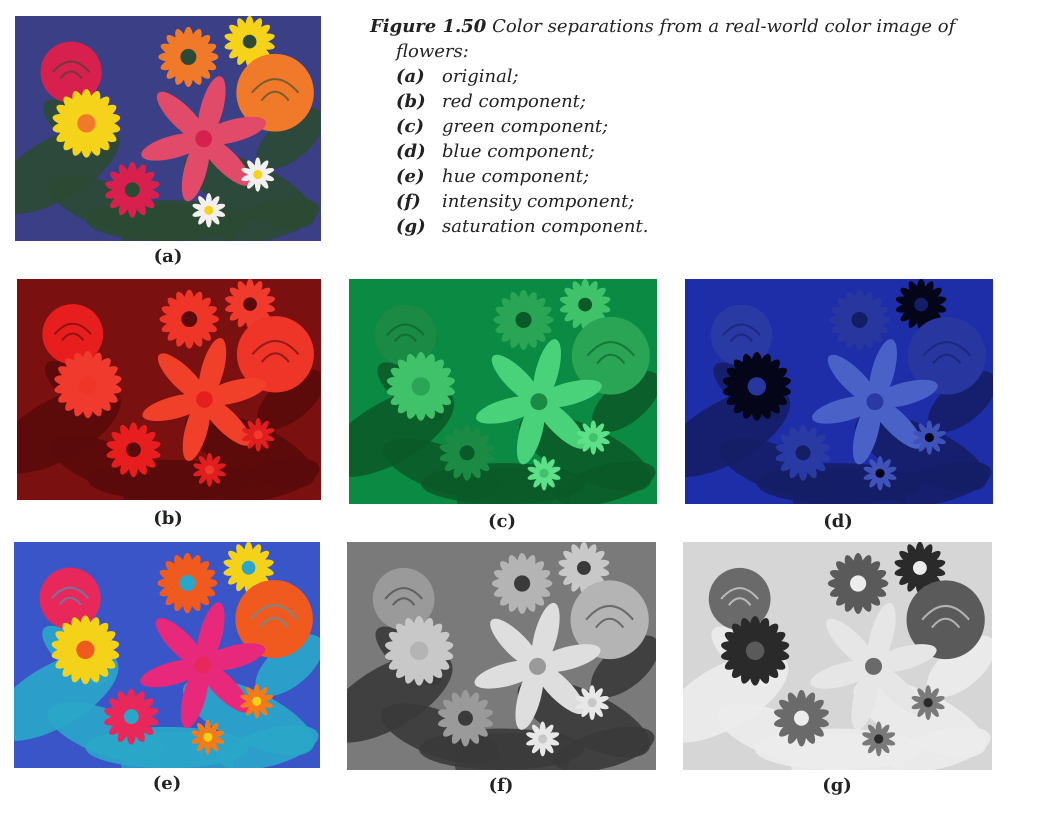 This screenshot has width=1064, height=814. What do you see at coordinates (493, 176) in the screenshot?
I see `caption-item: (e) hue component;` at bounding box center [493, 176].